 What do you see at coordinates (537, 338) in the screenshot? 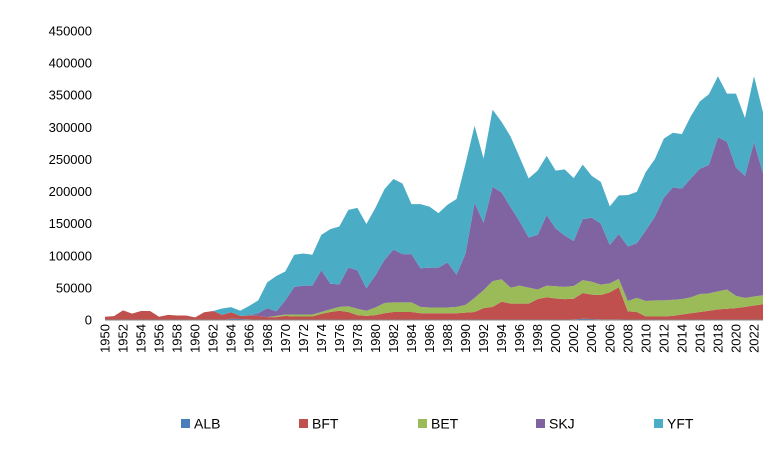
I see `x-tick-label: 1998` at bounding box center [537, 338].